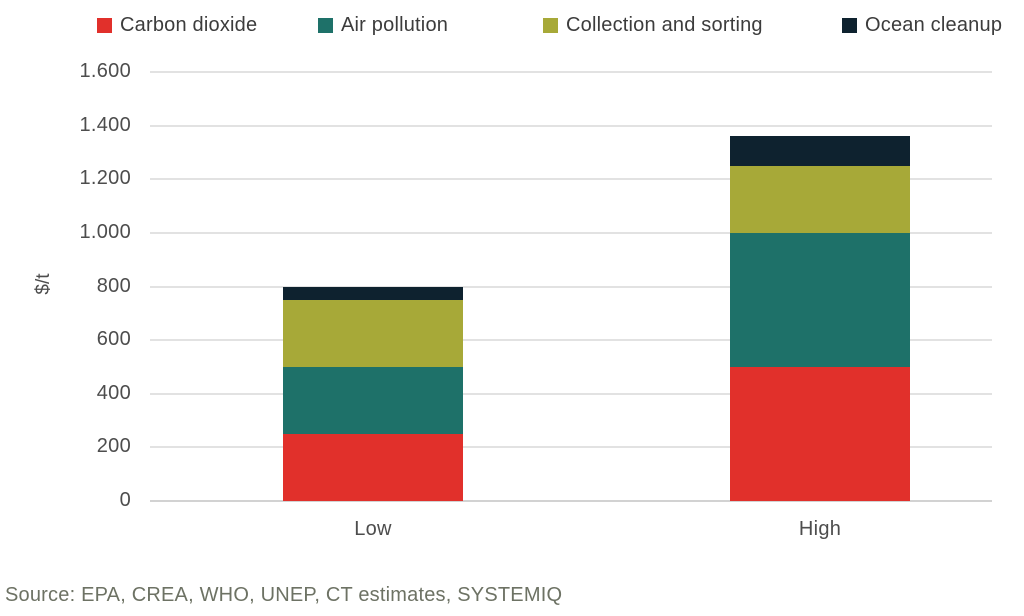 This screenshot has height=616, width=1024. I want to click on bar-high, so click(820, 318).